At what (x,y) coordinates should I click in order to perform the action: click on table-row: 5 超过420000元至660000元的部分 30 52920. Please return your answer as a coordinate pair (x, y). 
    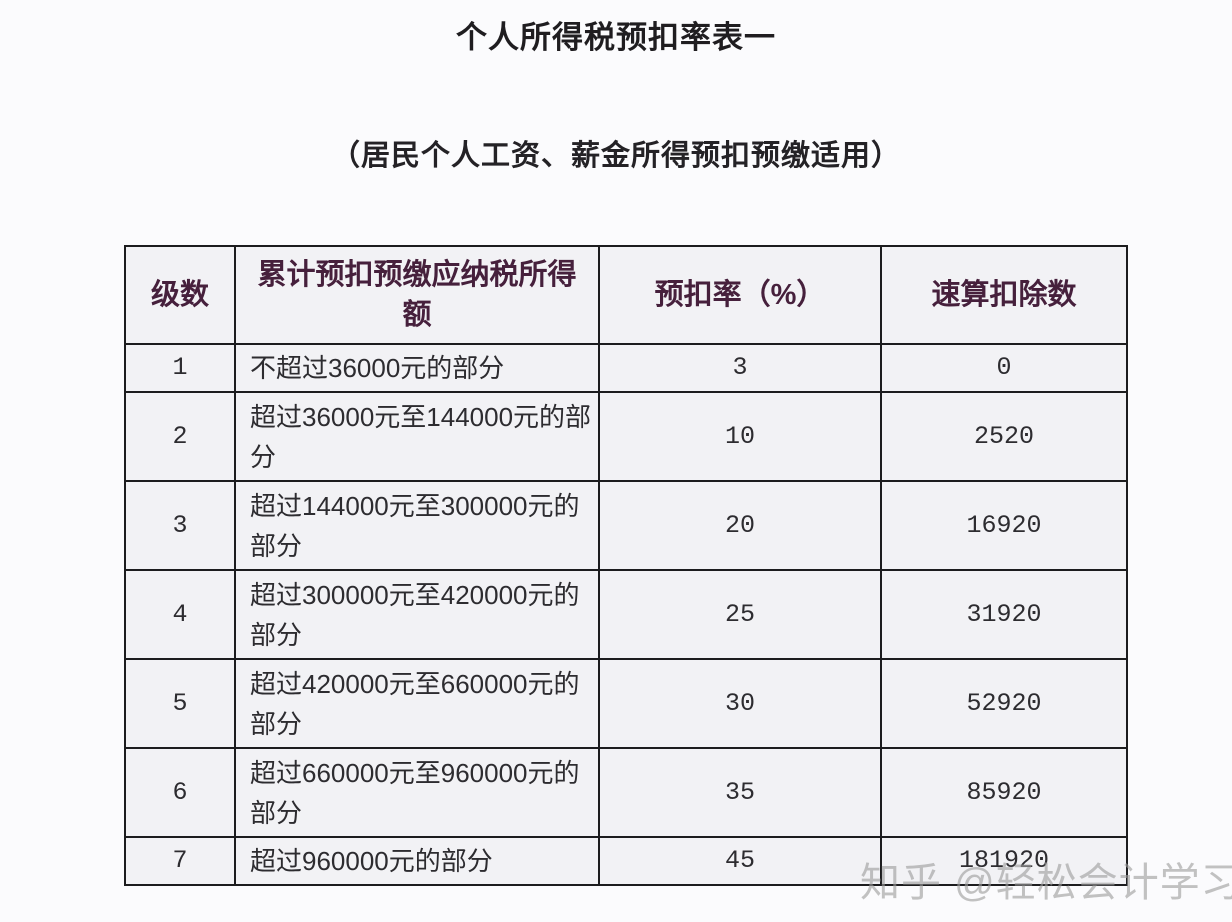
    Looking at the image, I should click on (626, 703).